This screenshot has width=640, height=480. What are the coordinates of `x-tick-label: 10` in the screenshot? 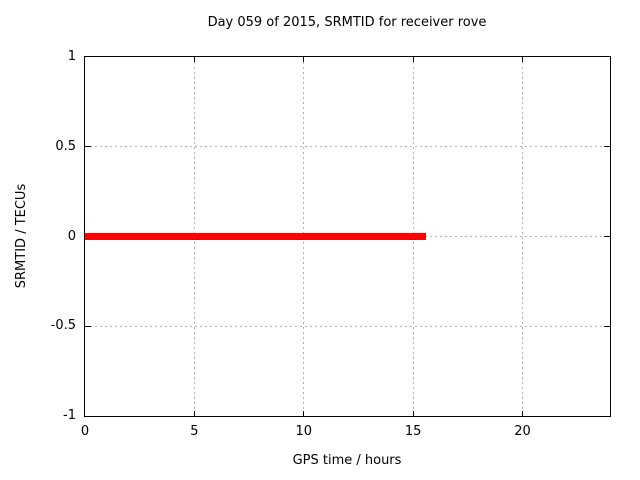 It's located at (304, 431).